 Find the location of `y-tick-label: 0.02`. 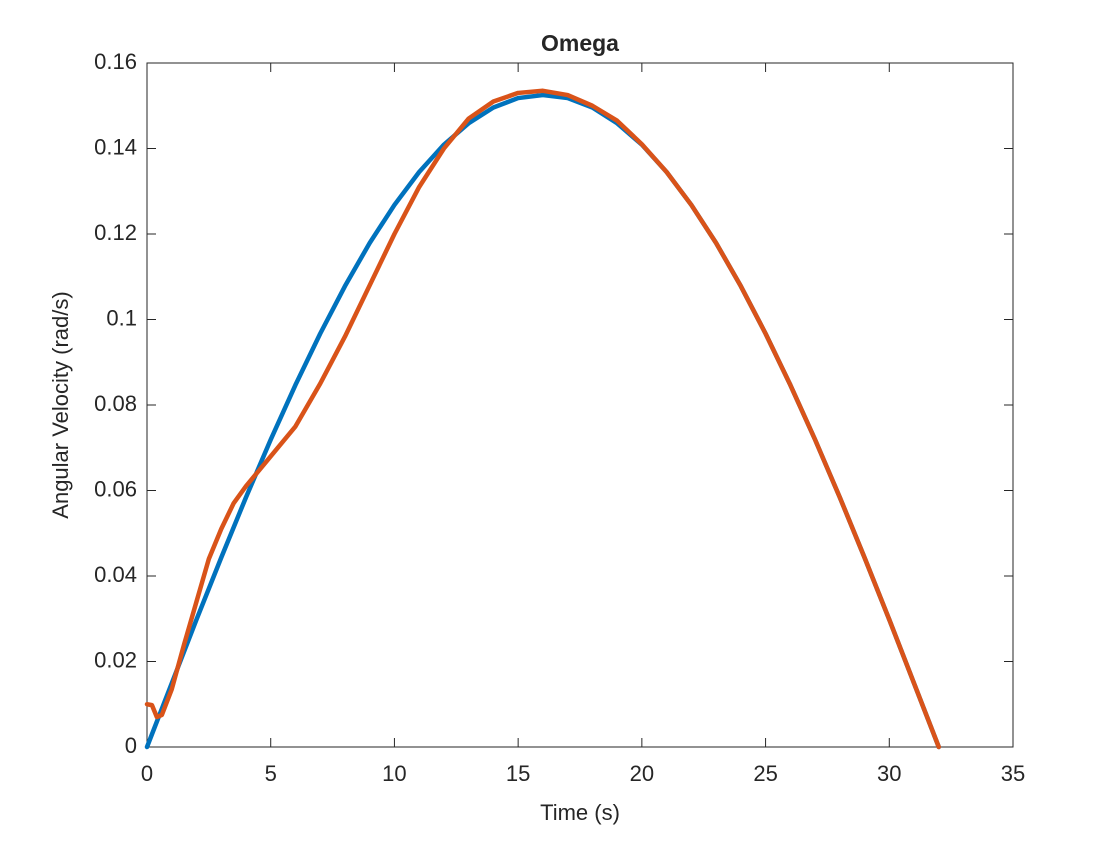

y-tick-label: 0.02 is located at coordinates (115, 659).